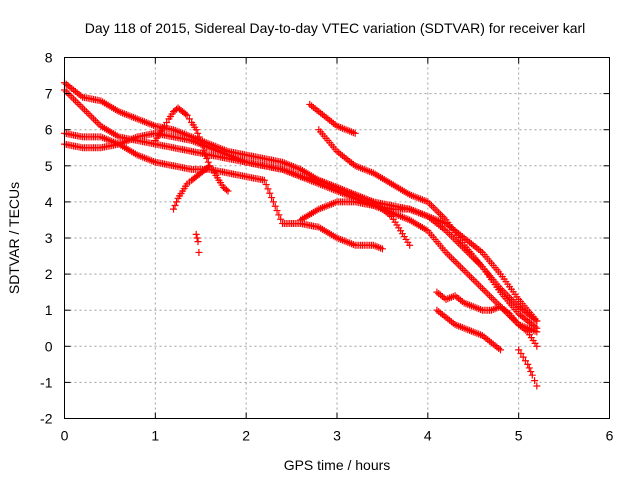  I want to click on y-tick-label: -2, so click(46, 419).